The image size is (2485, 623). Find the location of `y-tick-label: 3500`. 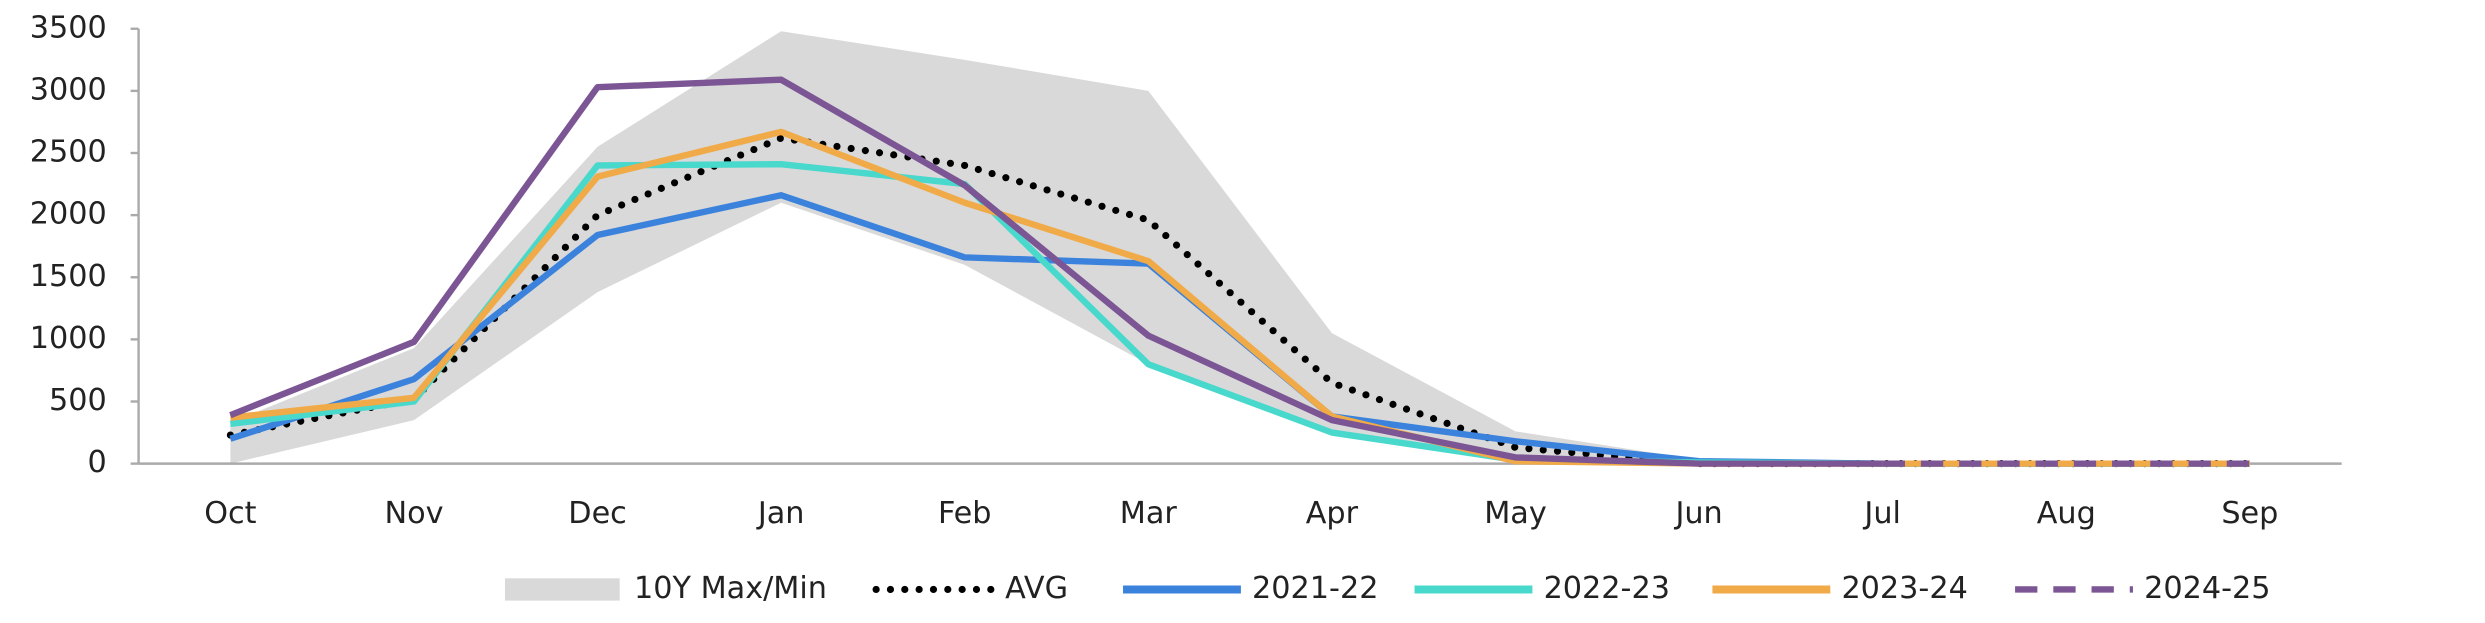

y-tick-label: 3500 is located at coordinates (68, 27).